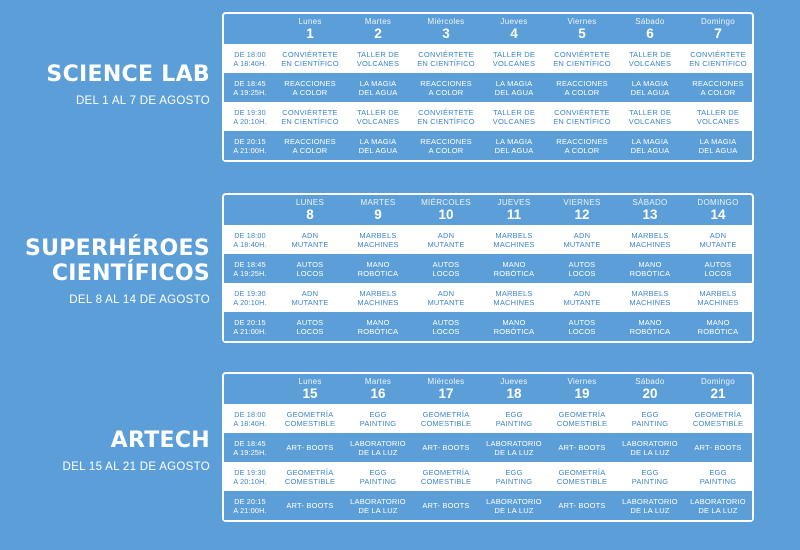  Describe the element at coordinates (514, 33) in the screenshot. I see `day-date: 4` at that location.